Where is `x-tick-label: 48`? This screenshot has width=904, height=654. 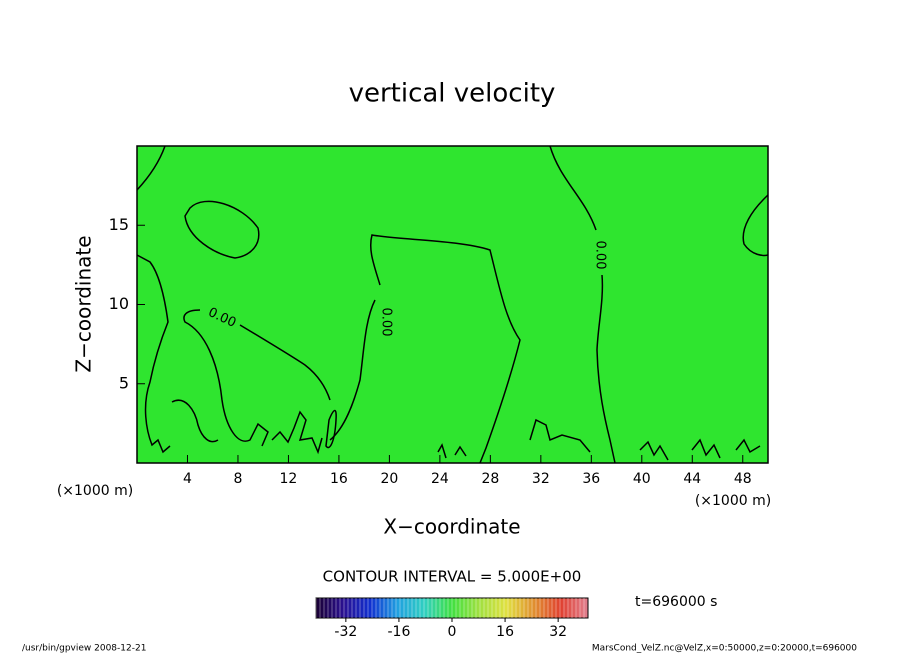 x-tick-label: 48 is located at coordinates (743, 479).